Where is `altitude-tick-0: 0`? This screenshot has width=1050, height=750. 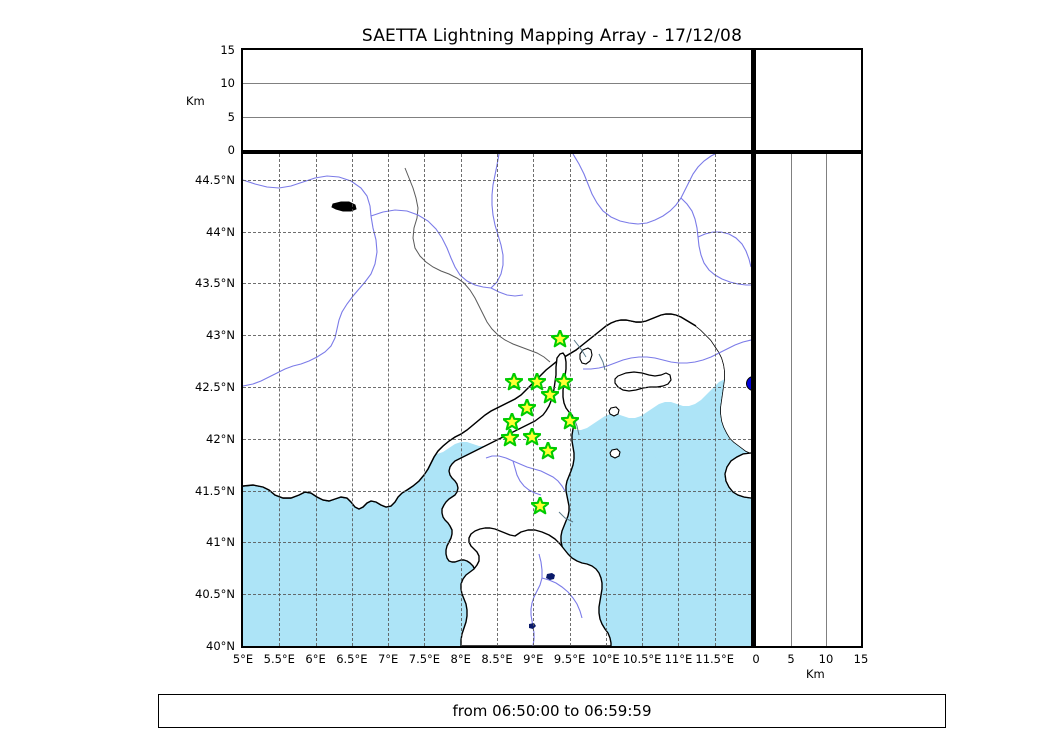 altitude-tick-0: 0 is located at coordinates (231, 150).